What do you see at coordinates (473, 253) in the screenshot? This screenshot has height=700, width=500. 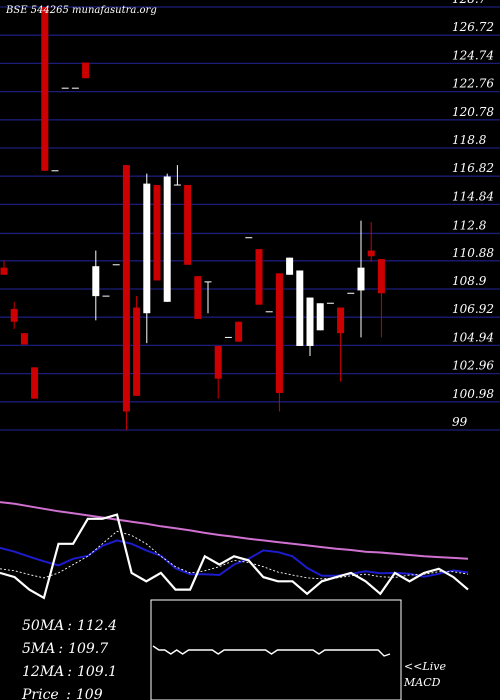 I see `y-tick-label: 110.88` at bounding box center [473, 253].